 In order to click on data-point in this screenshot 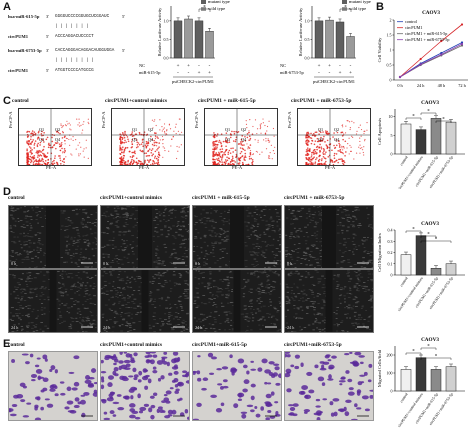, I will do `click(420, 64)`.